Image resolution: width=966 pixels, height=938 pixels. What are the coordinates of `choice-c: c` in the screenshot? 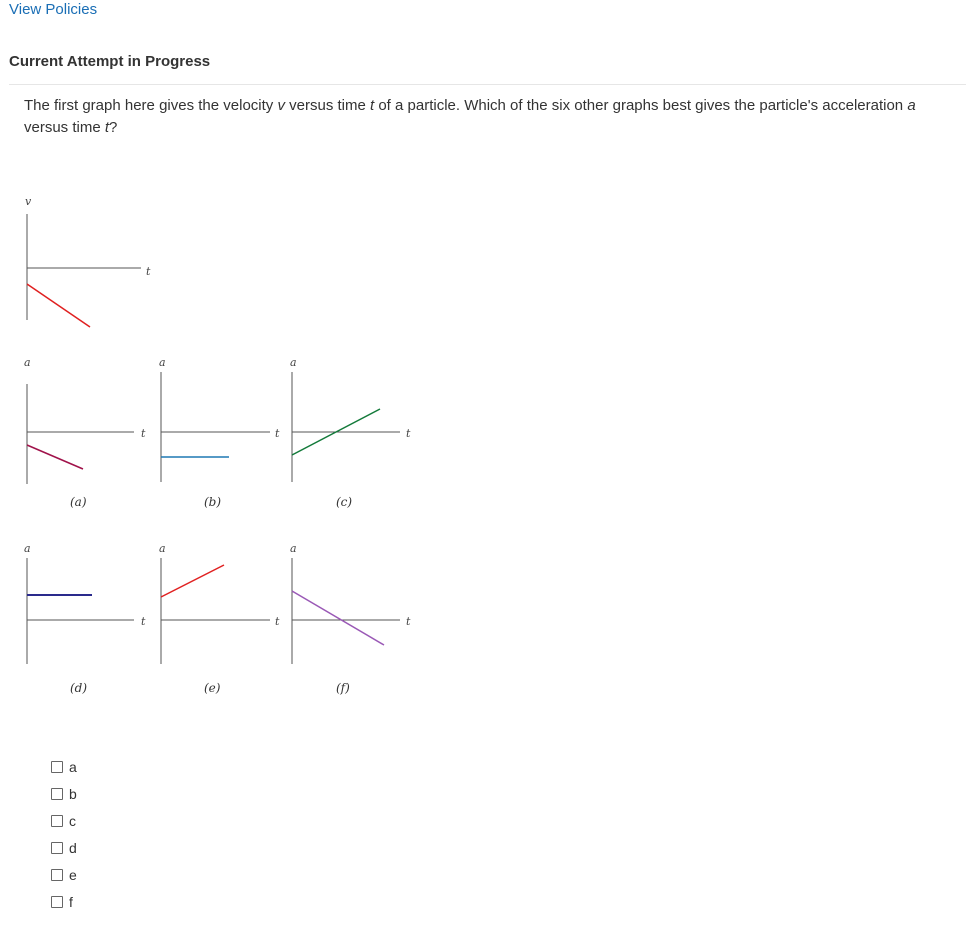 It's located at (64, 820).